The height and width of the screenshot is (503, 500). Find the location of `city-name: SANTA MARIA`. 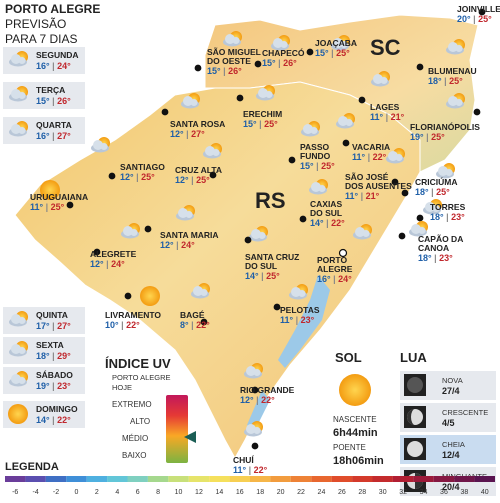

city-name: SANTA MARIA is located at coordinates (189, 235).